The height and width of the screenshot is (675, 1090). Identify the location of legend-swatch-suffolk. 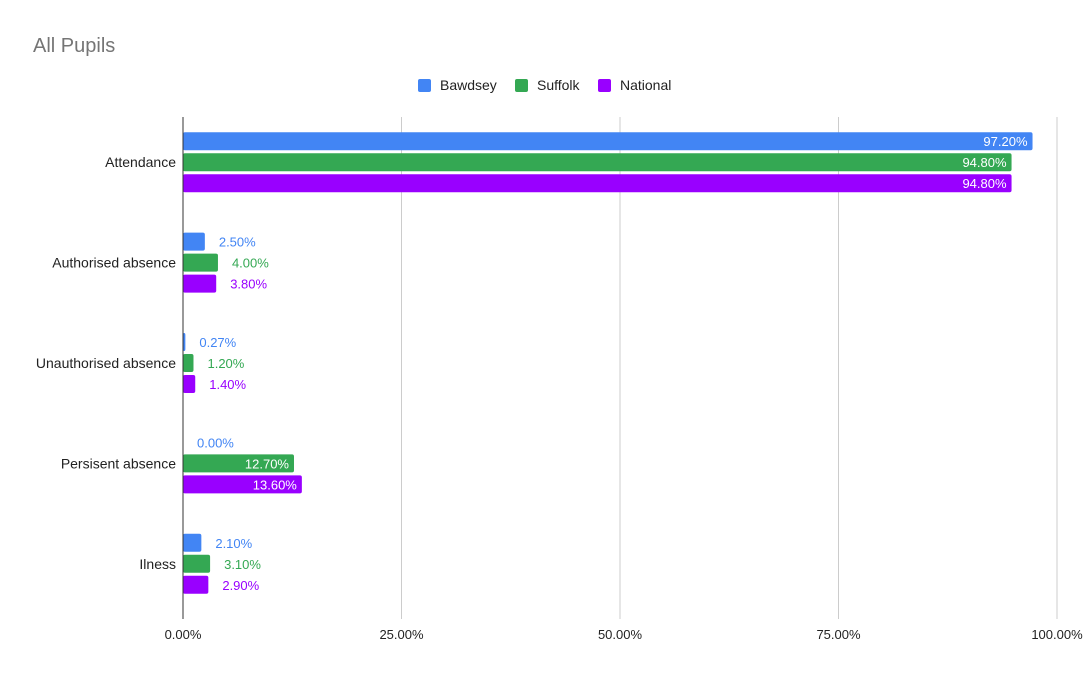
(521, 85).